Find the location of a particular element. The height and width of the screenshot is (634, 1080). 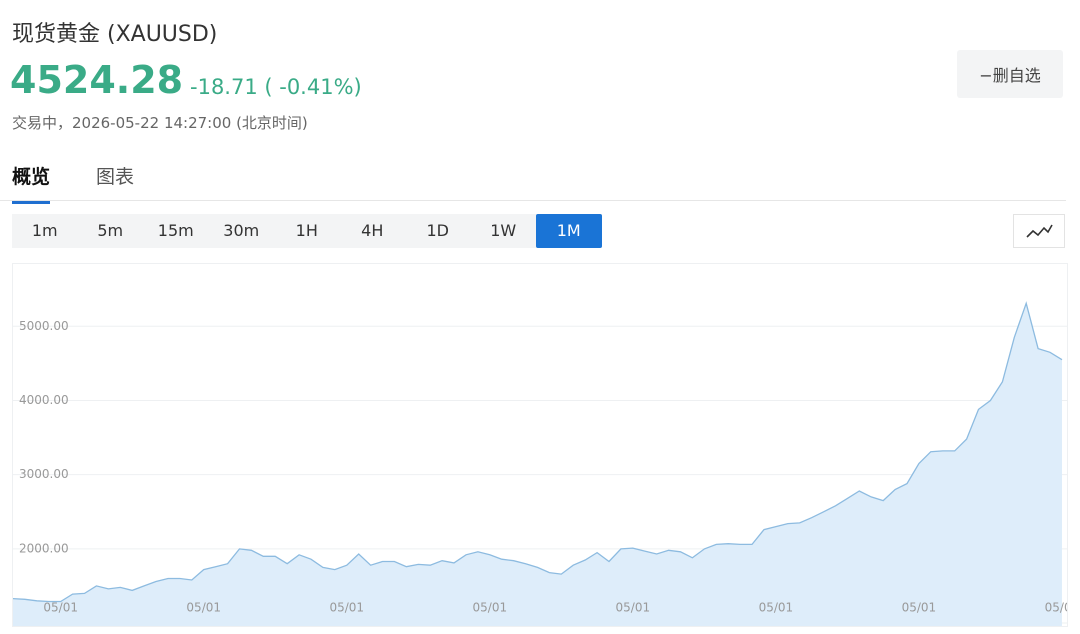

title: 现货黄金 (XAUUSD) is located at coordinates (115, 34).